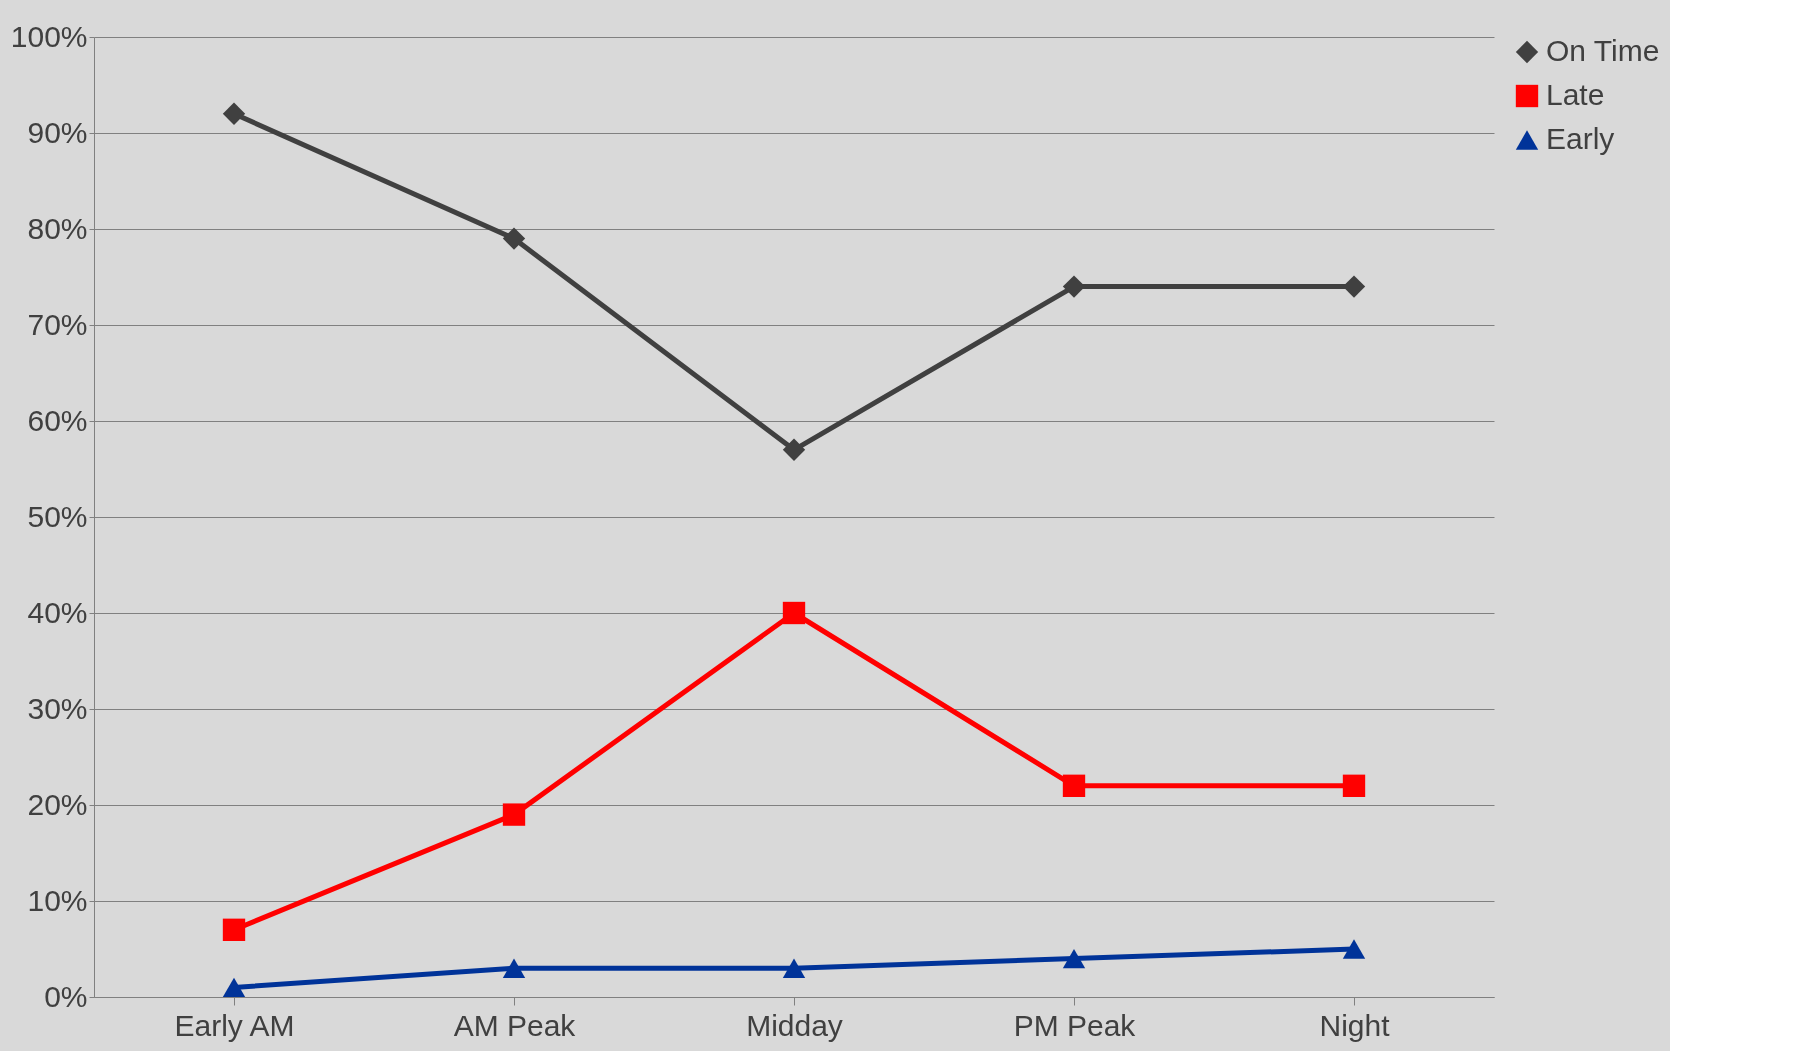 The image size is (1807, 1059). Describe the element at coordinates (1603, 50) in the screenshot. I see `legend-label: On Time` at that location.